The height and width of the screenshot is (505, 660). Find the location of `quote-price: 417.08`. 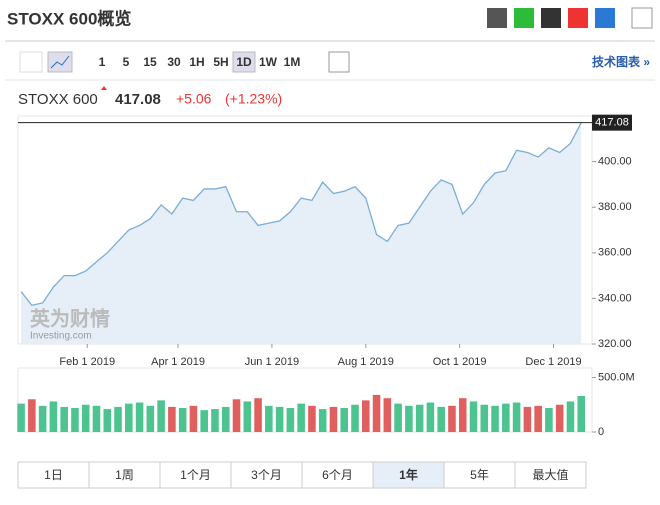

quote-price: 417.08 is located at coordinates (138, 99).